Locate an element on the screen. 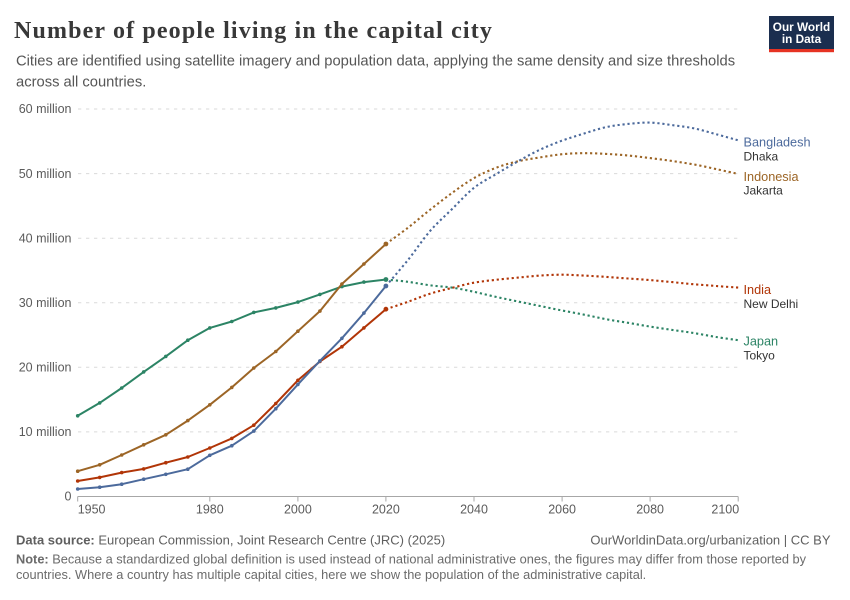  svg-text: 50 million is located at coordinates (45, 174).